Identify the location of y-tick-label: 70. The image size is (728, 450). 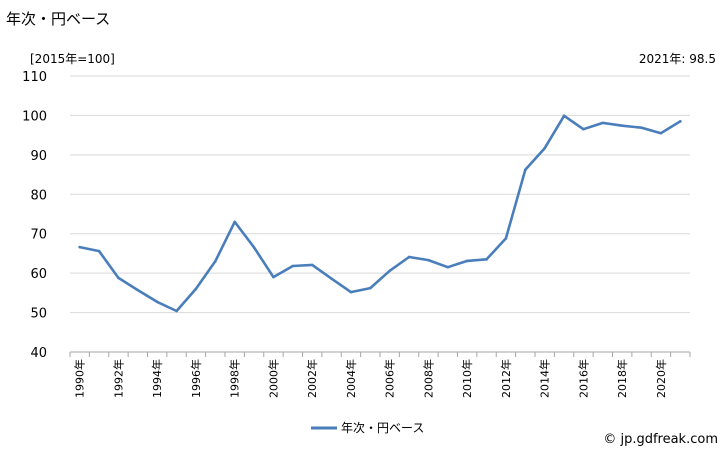
(38, 235).